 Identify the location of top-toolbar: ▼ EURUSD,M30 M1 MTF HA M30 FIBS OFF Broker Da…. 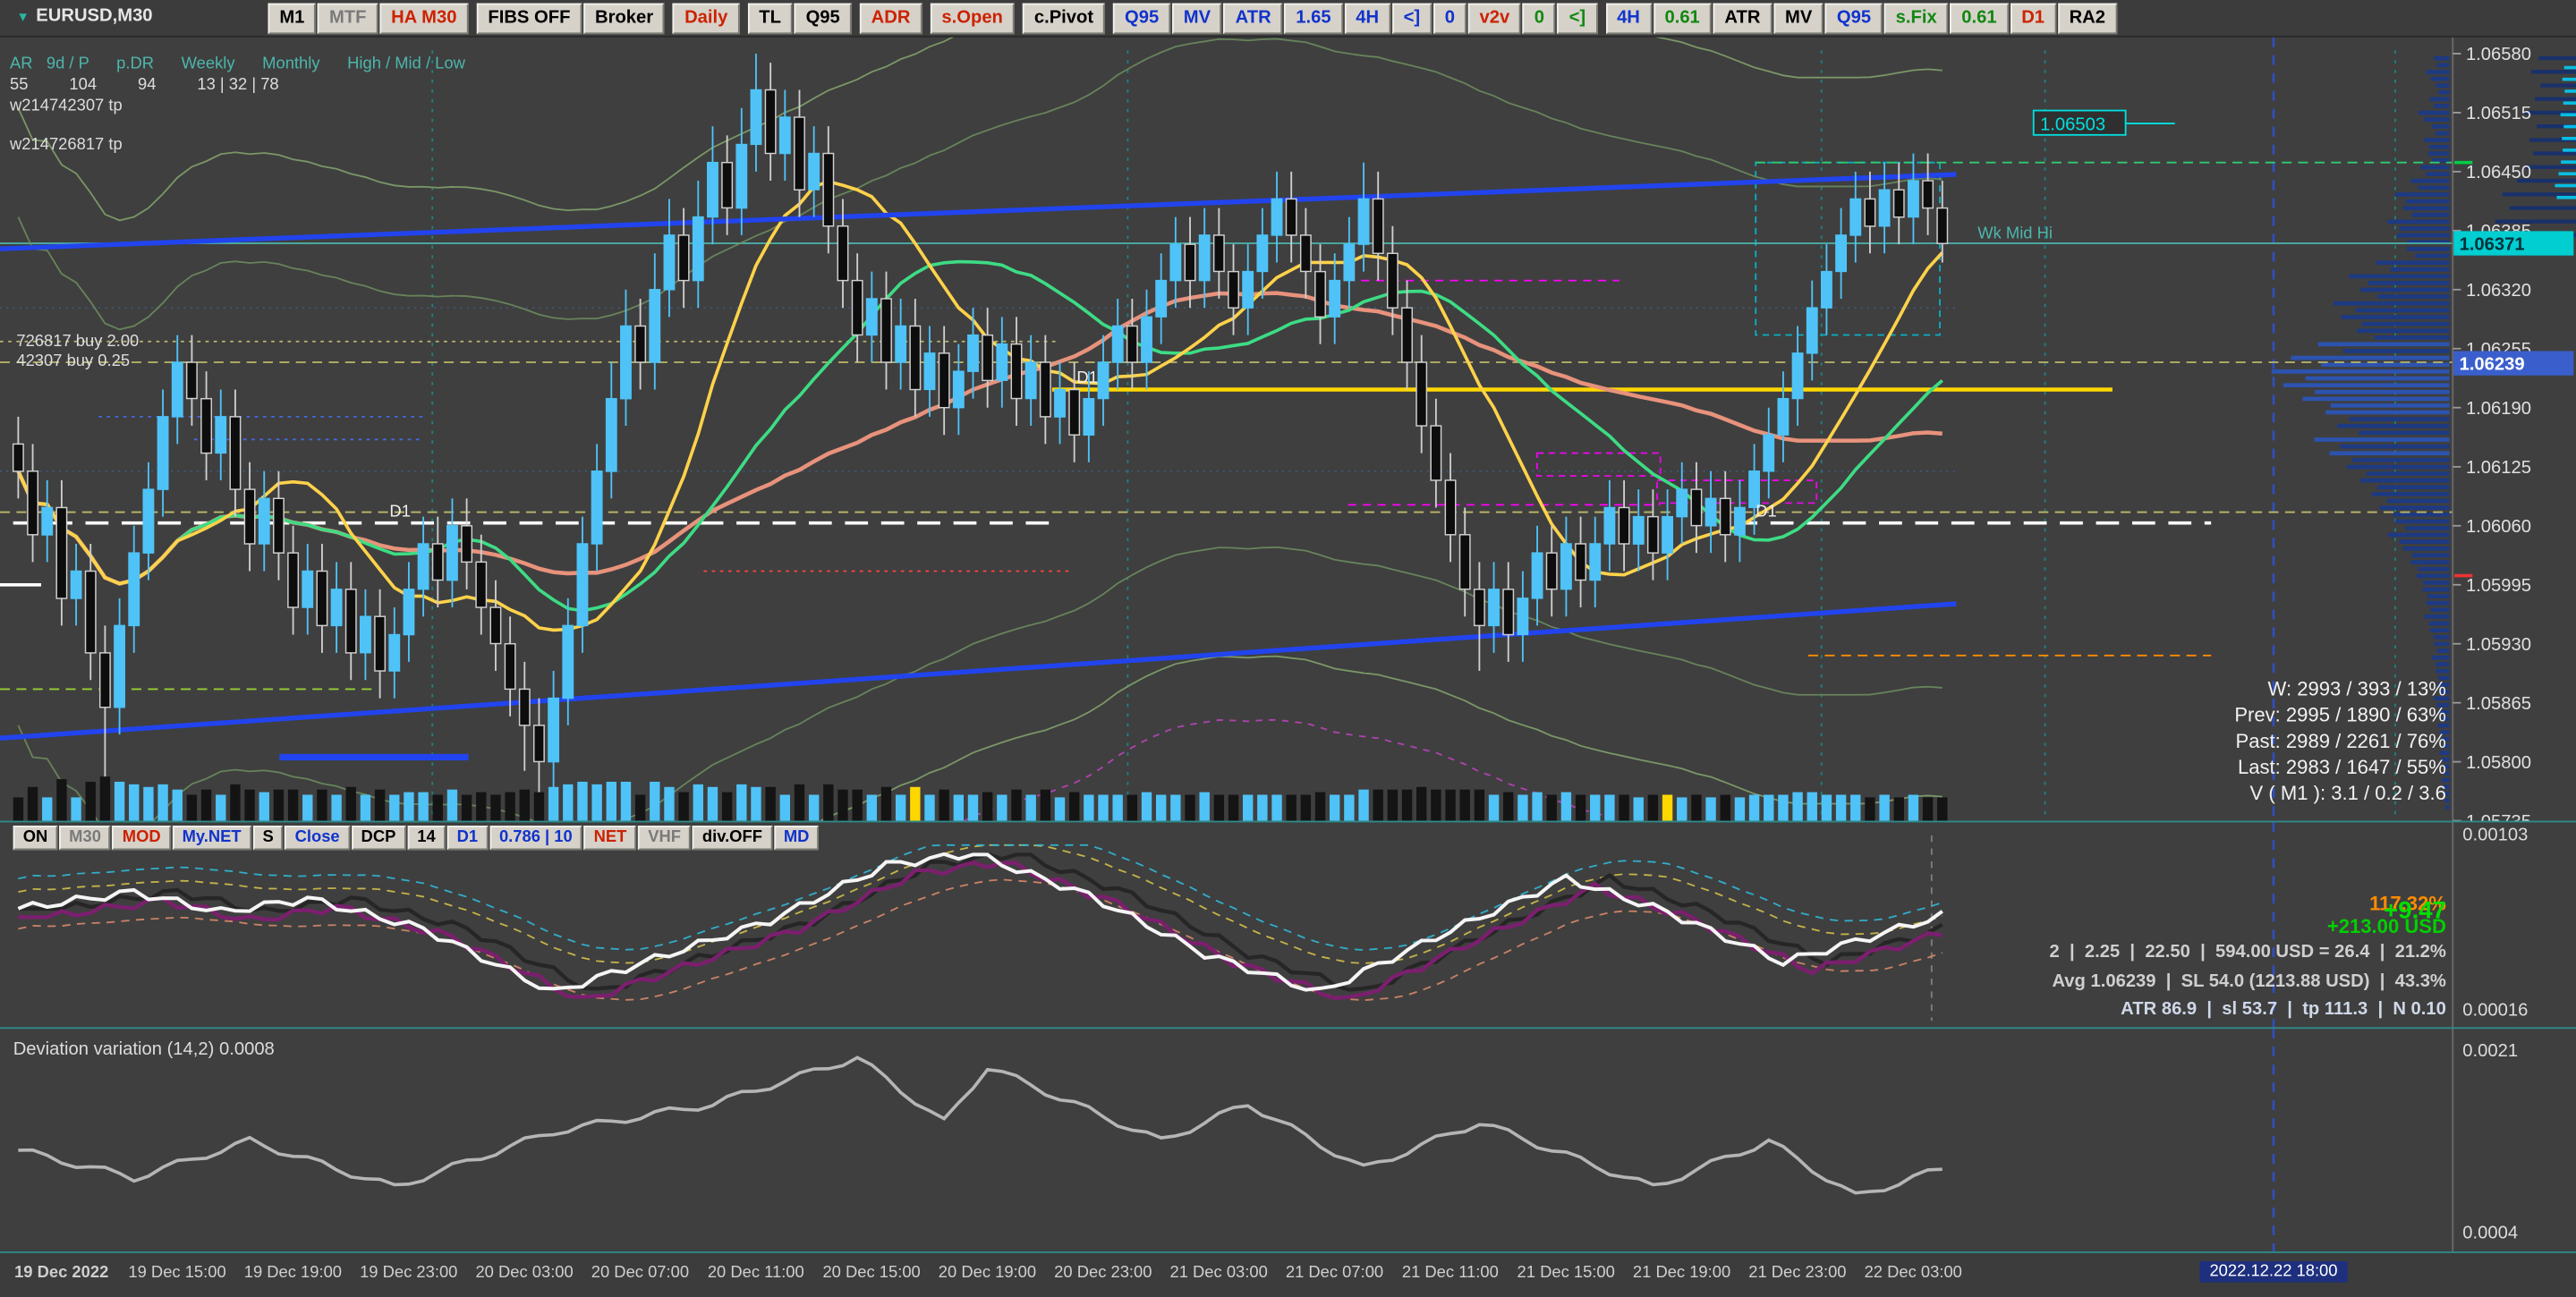
(1288, 19).